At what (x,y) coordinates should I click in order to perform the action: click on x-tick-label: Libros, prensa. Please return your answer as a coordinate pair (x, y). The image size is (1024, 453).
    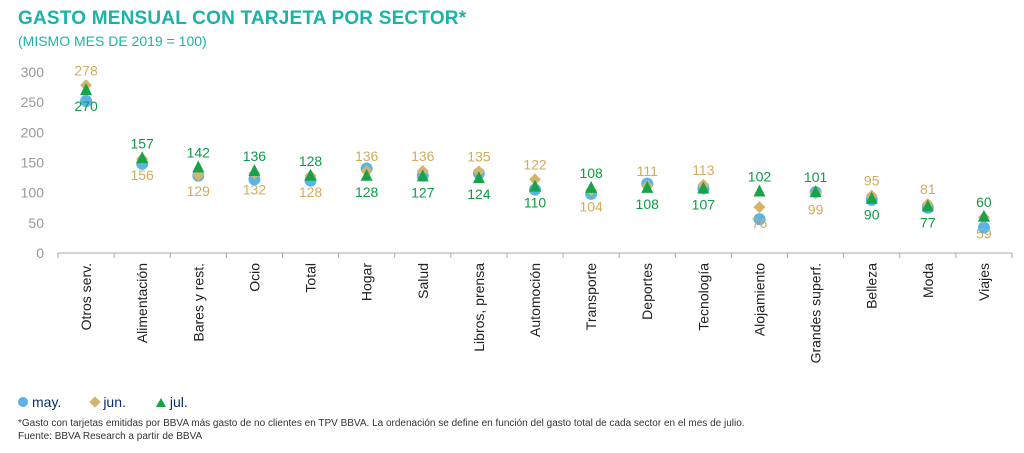
    Looking at the image, I should click on (479, 307).